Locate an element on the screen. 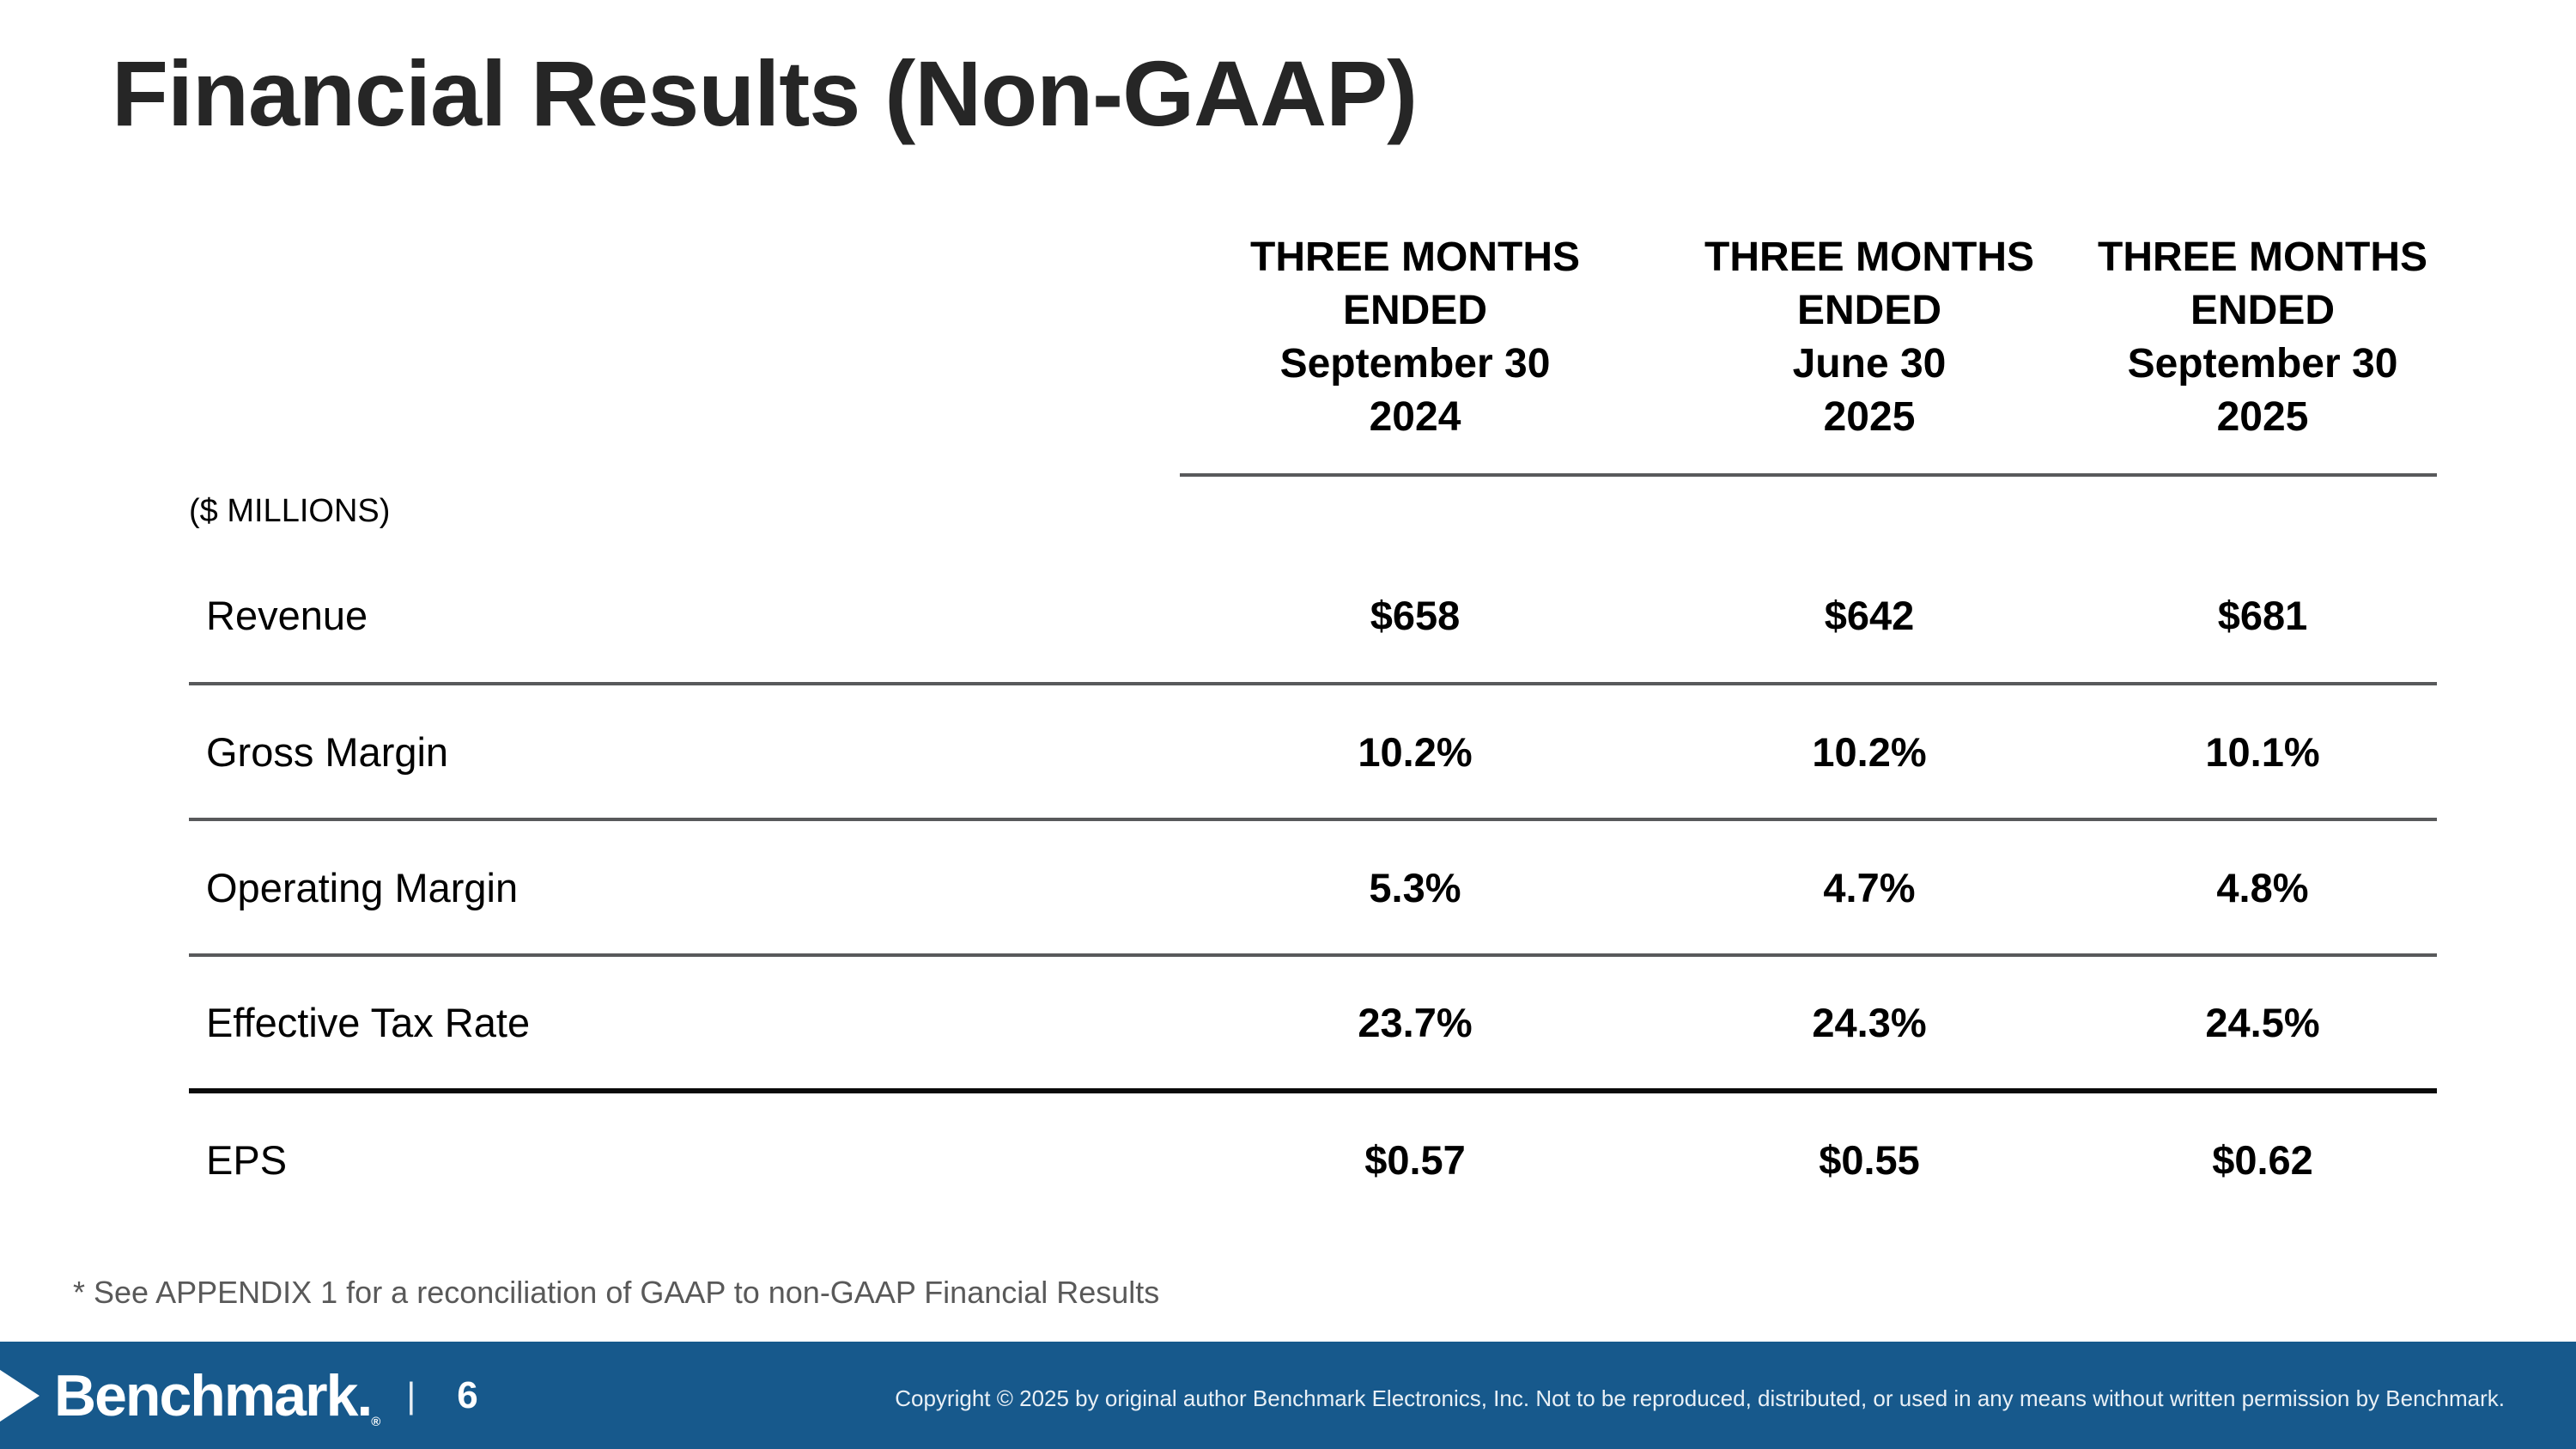  benchmark-arrow-icon is located at coordinates (19, 1395).